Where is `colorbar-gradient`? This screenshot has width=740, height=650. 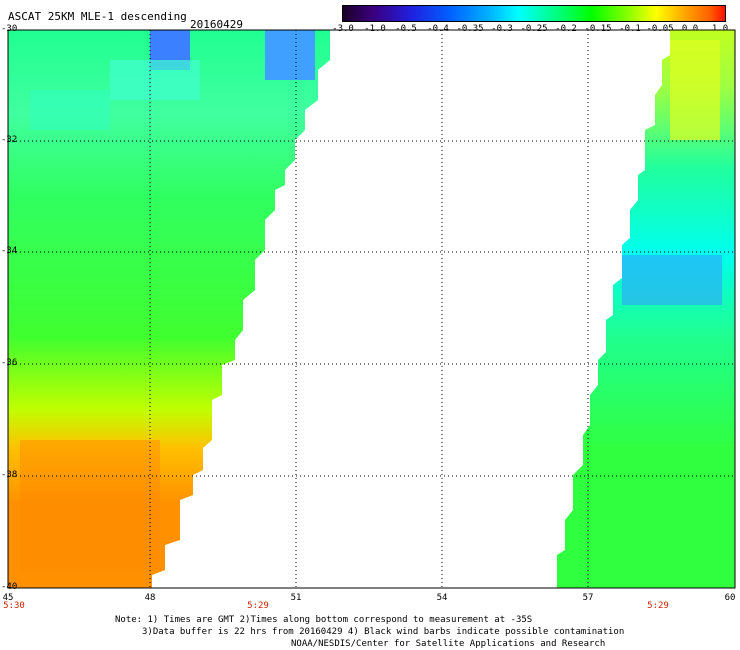 colorbar-gradient is located at coordinates (534, 13).